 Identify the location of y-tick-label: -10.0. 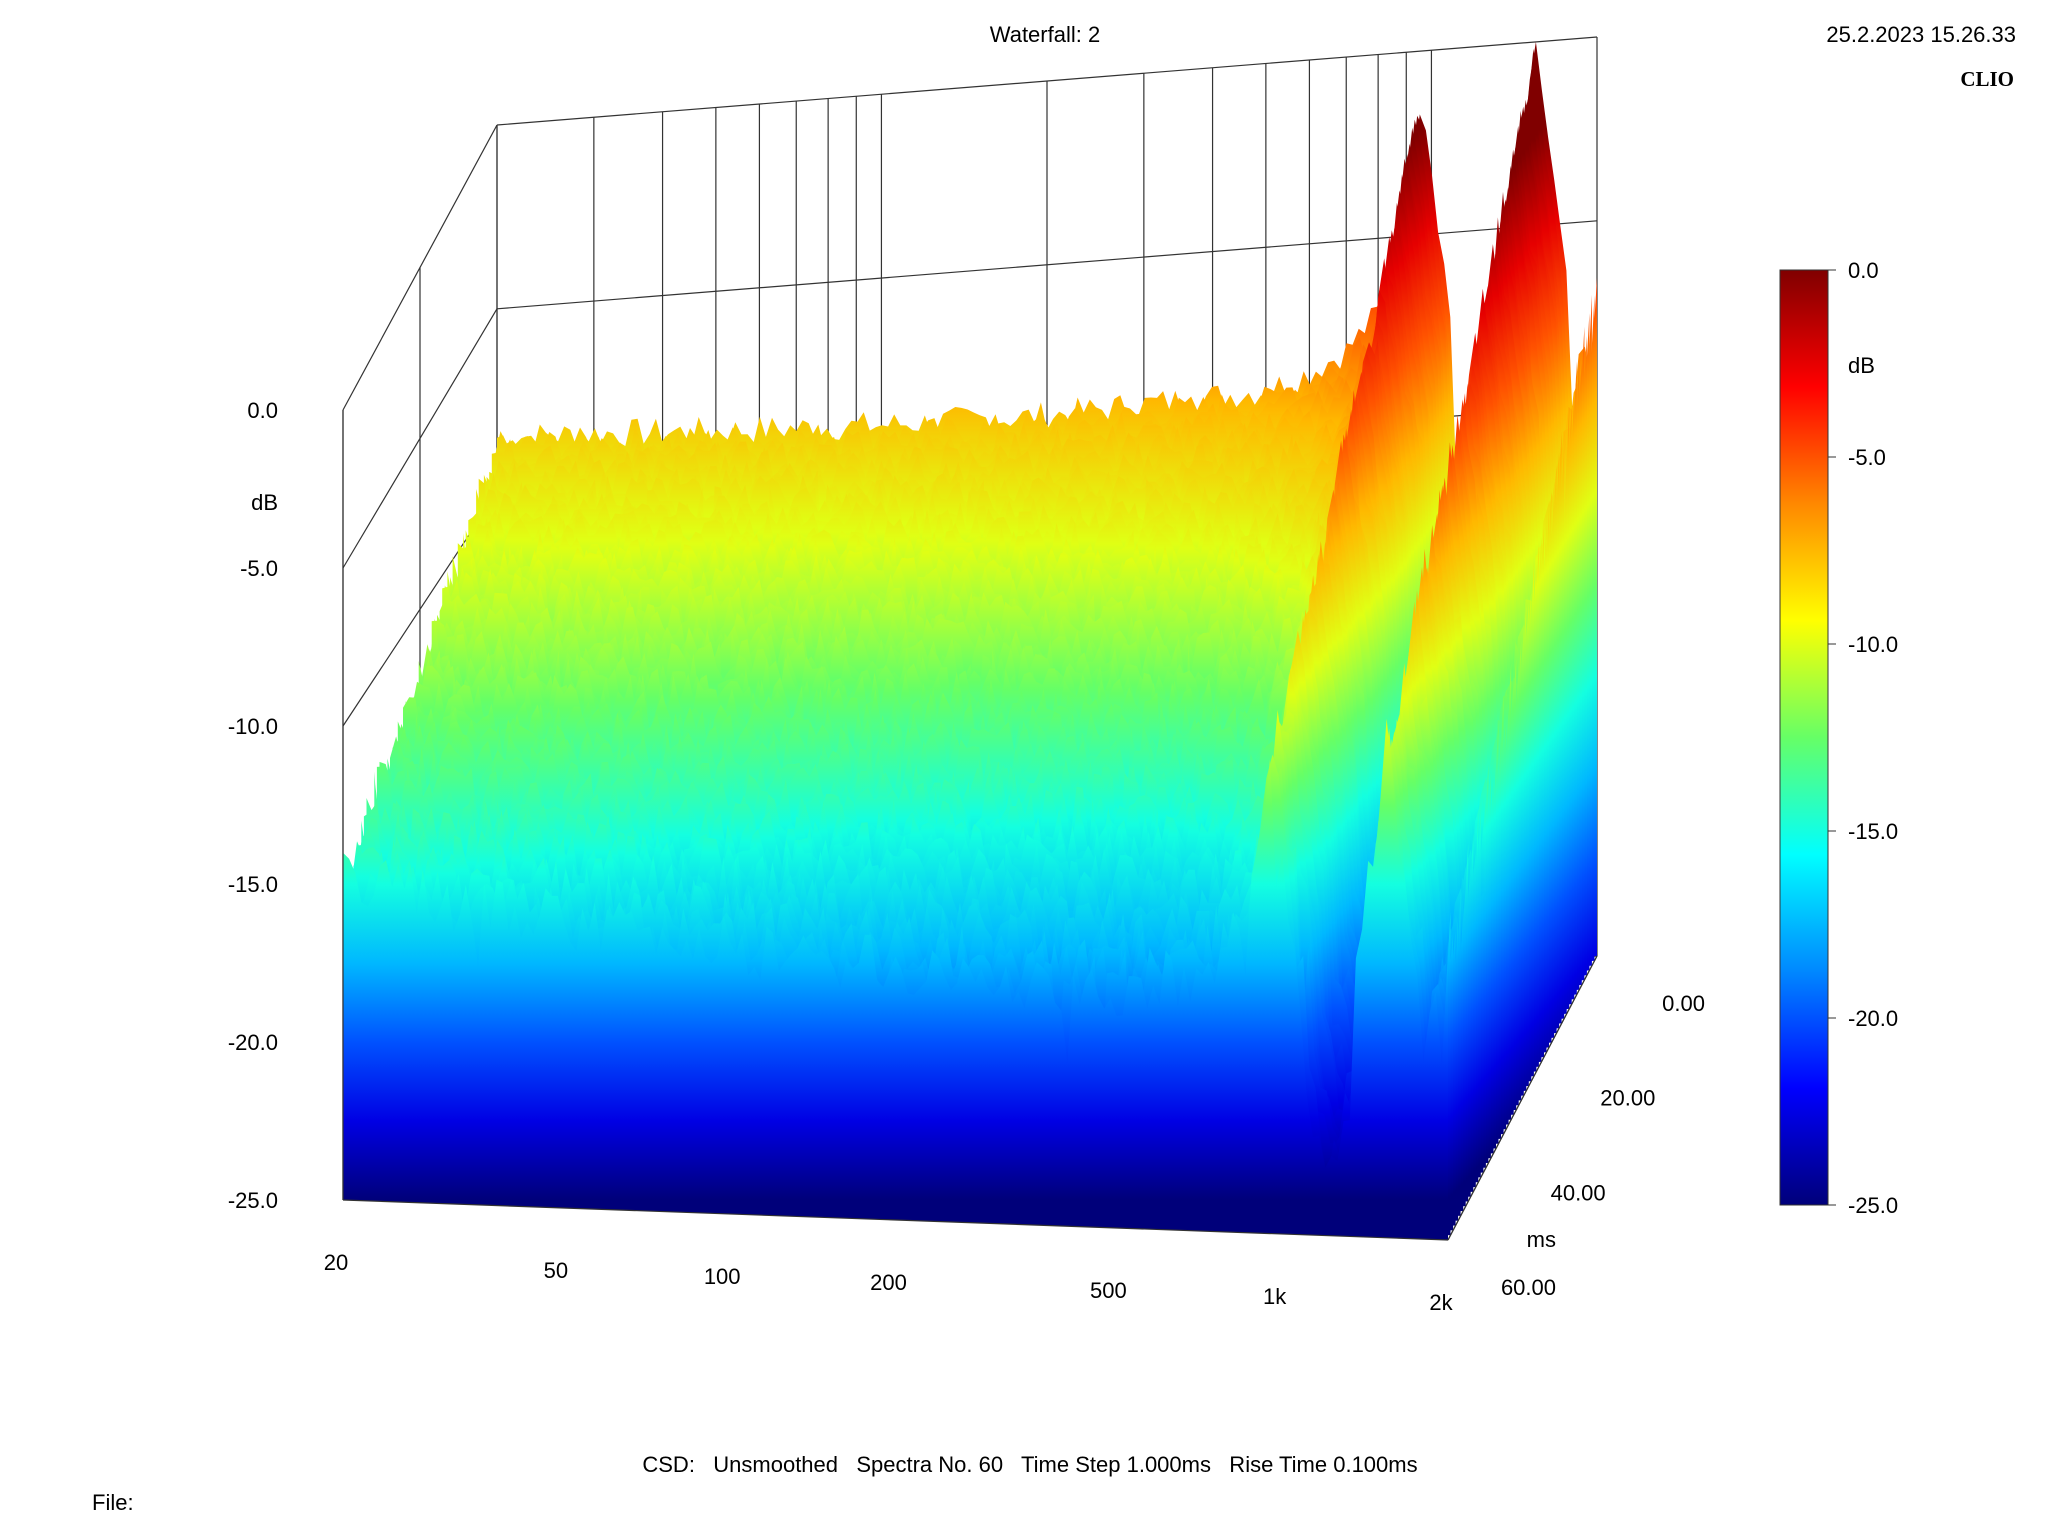
(253, 726).